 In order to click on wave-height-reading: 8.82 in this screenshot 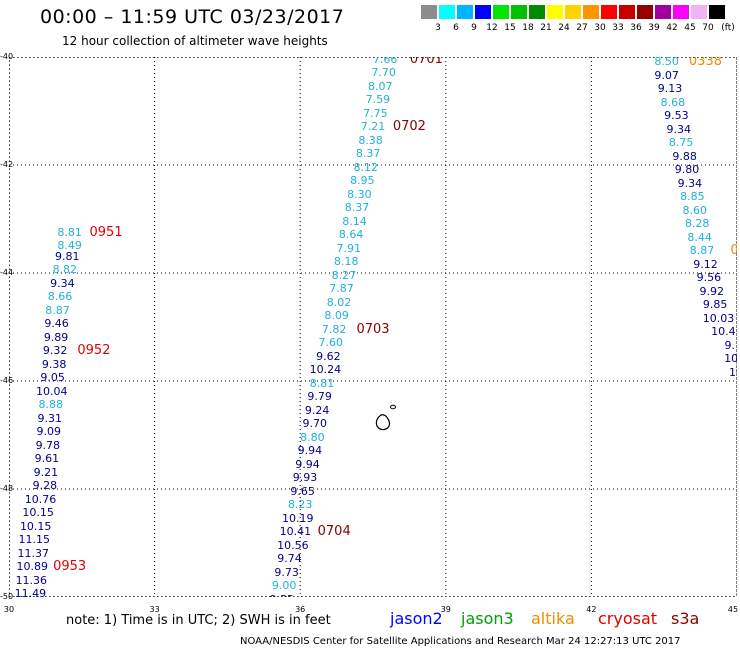, I will do `click(65, 270)`.